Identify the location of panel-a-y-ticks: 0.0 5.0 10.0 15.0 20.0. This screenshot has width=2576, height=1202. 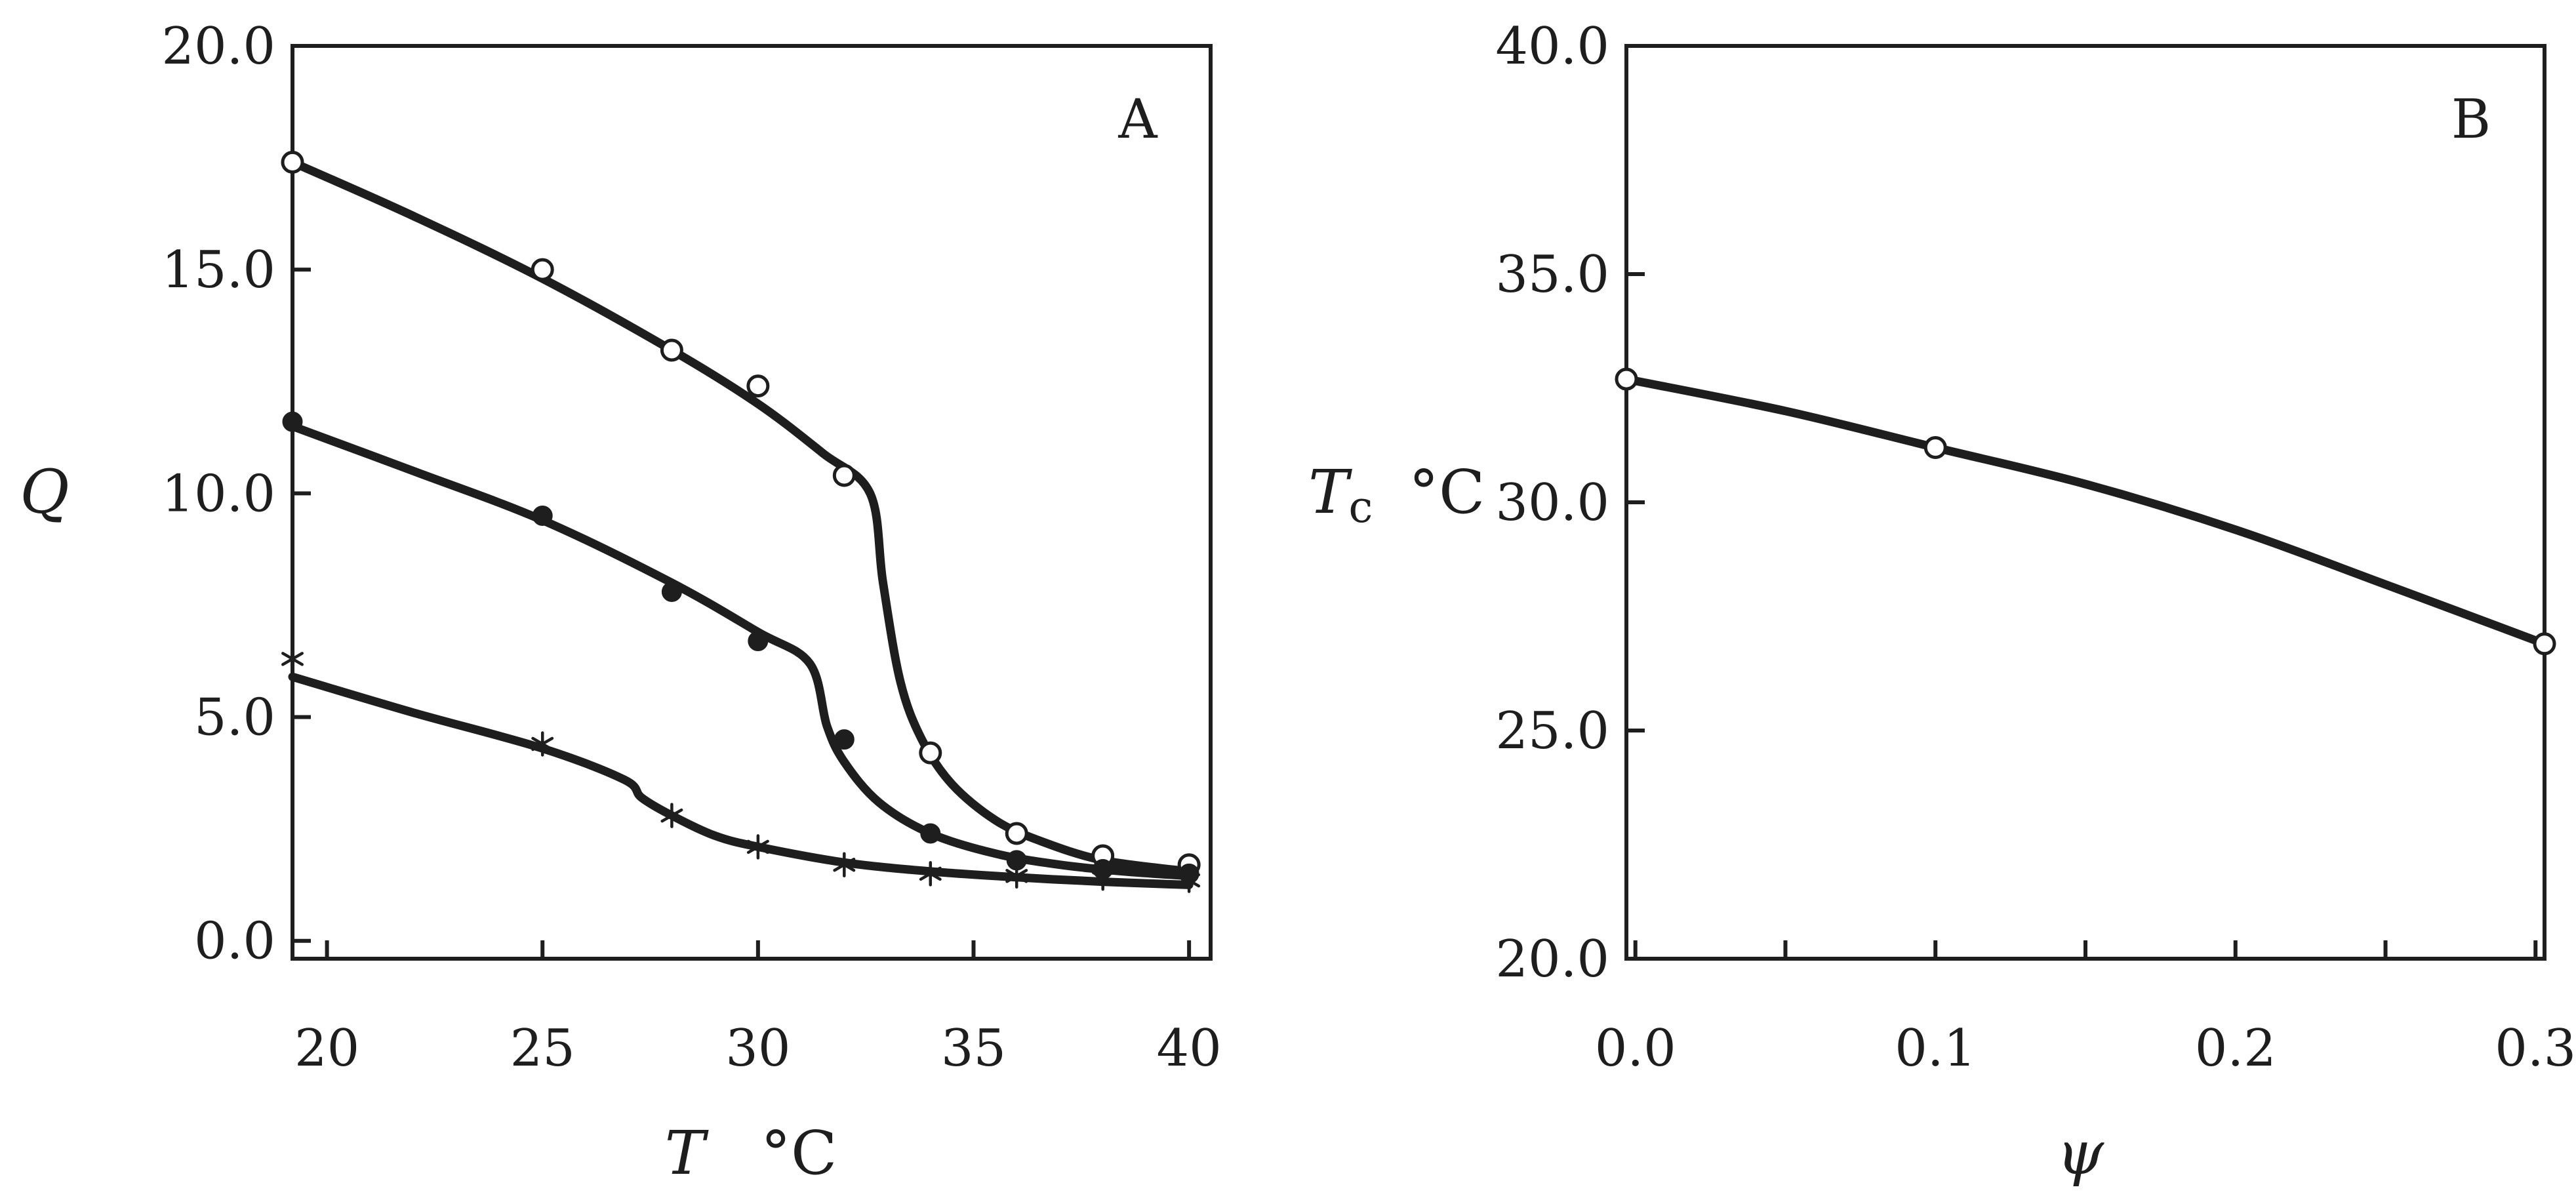
(236, 494).